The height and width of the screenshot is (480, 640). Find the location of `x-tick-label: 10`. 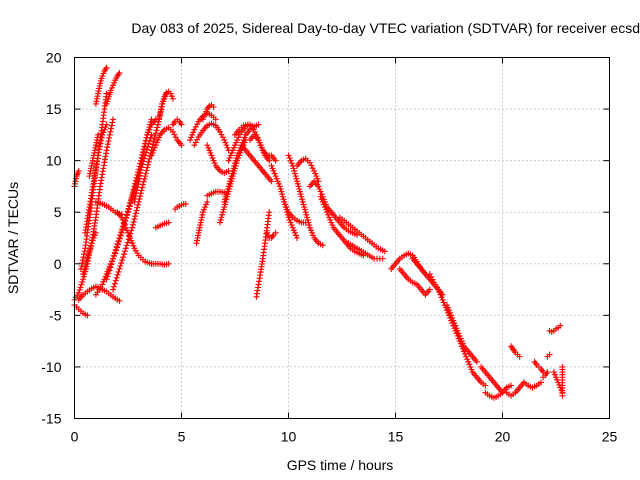

x-tick-label: 10 is located at coordinates (289, 437).